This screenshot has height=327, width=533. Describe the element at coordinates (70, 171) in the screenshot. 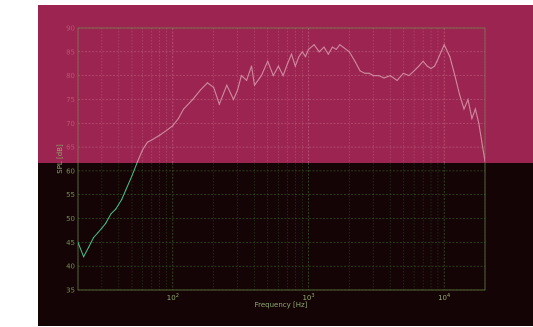

I see `y-tick-label: 60` at that location.